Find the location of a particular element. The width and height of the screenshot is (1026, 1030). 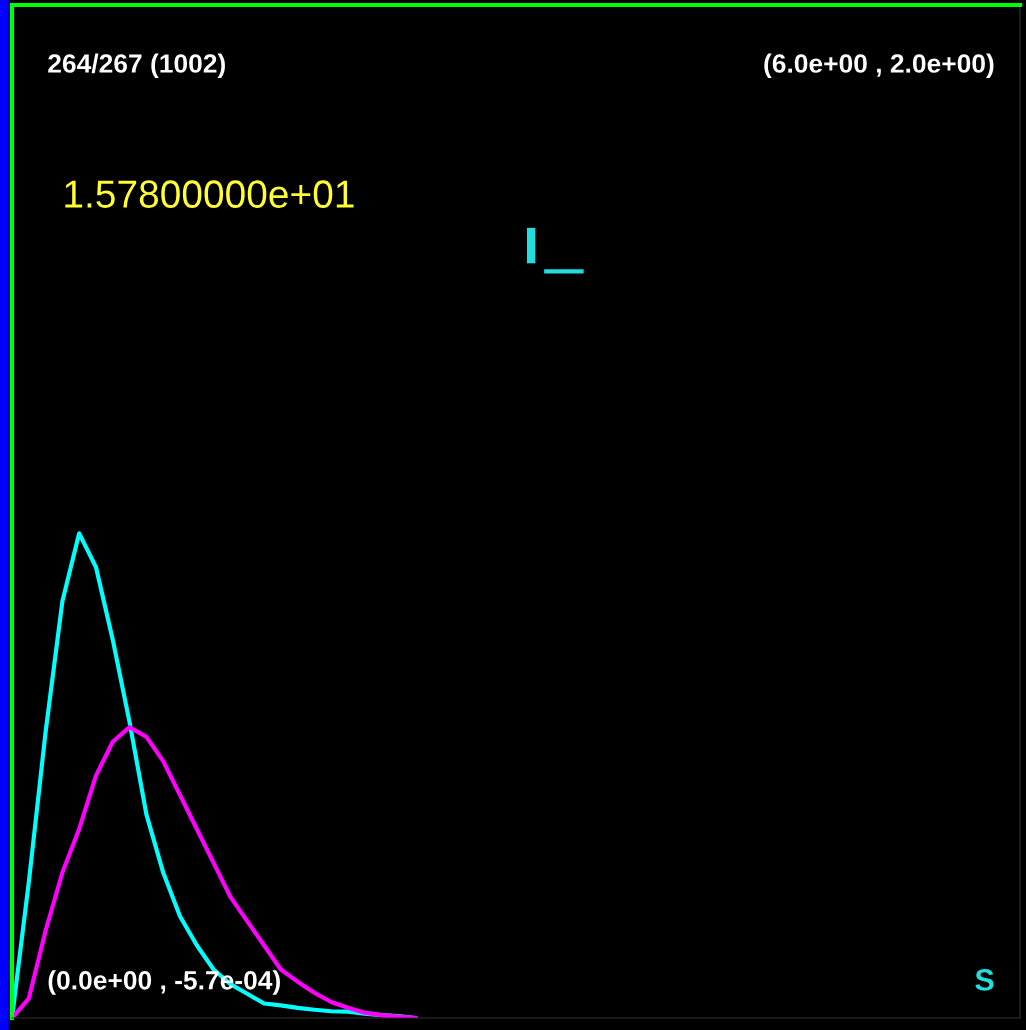

annotation: S is located at coordinates (984, 980).